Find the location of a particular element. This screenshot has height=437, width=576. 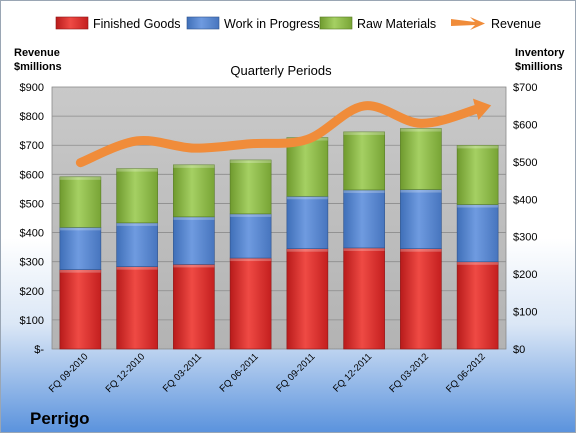

right-tick-label: $700 is located at coordinates (525, 88).